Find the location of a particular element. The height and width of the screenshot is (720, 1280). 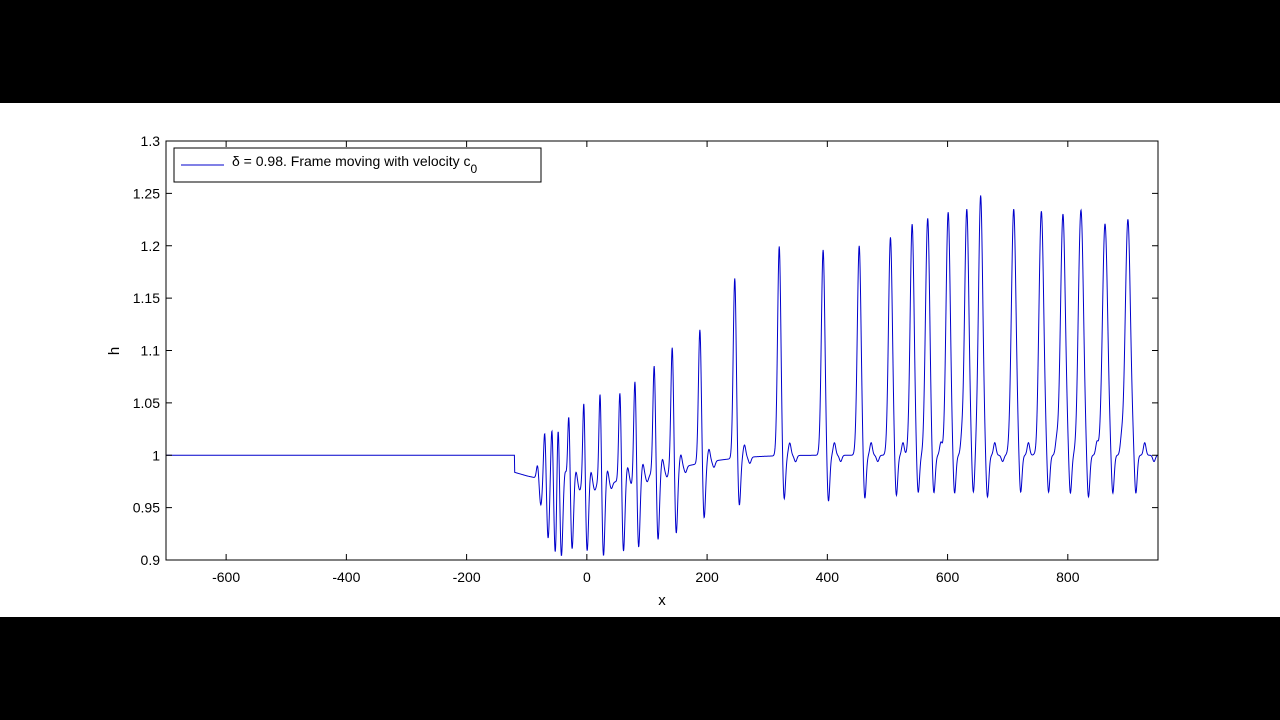

y-tick-label: 0.95 is located at coordinates (146, 508).